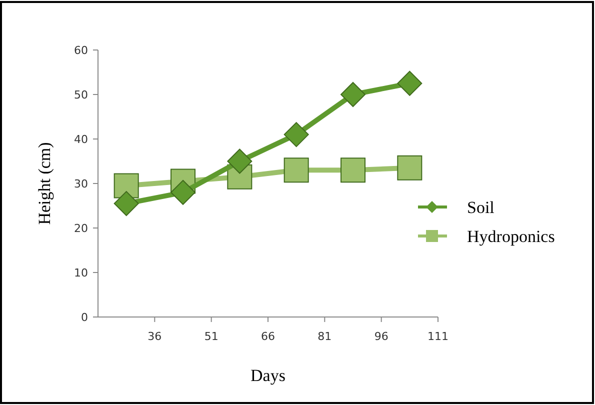 The width and height of the screenshot is (595, 405). Describe the element at coordinates (381, 336) in the screenshot. I see `x-tick-label: 96` at that location.